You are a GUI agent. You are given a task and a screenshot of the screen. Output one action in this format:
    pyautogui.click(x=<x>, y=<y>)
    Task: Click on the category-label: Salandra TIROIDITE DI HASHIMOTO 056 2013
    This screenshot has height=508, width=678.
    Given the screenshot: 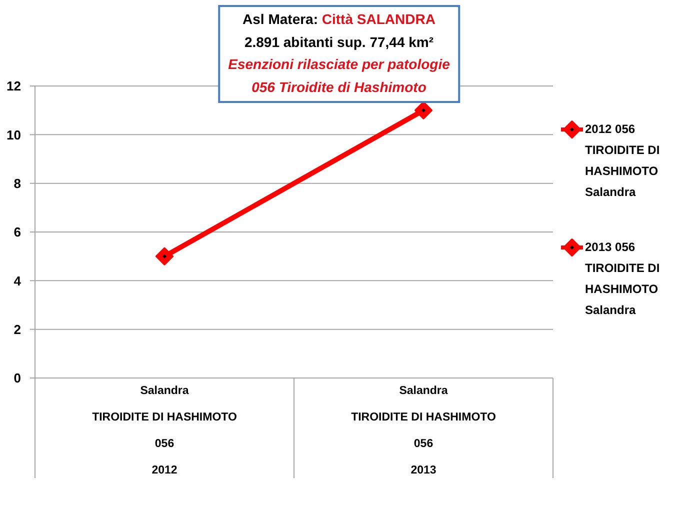 What is the action you would take?
    pyautogui.click(x=423, y=430)
    